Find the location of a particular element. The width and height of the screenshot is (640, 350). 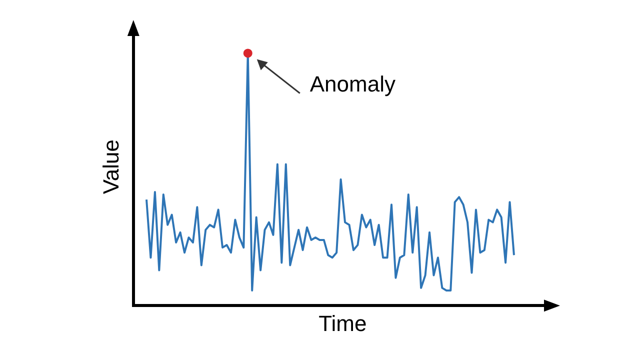

x-axis-title: Time is located at coordinates (342, 323).